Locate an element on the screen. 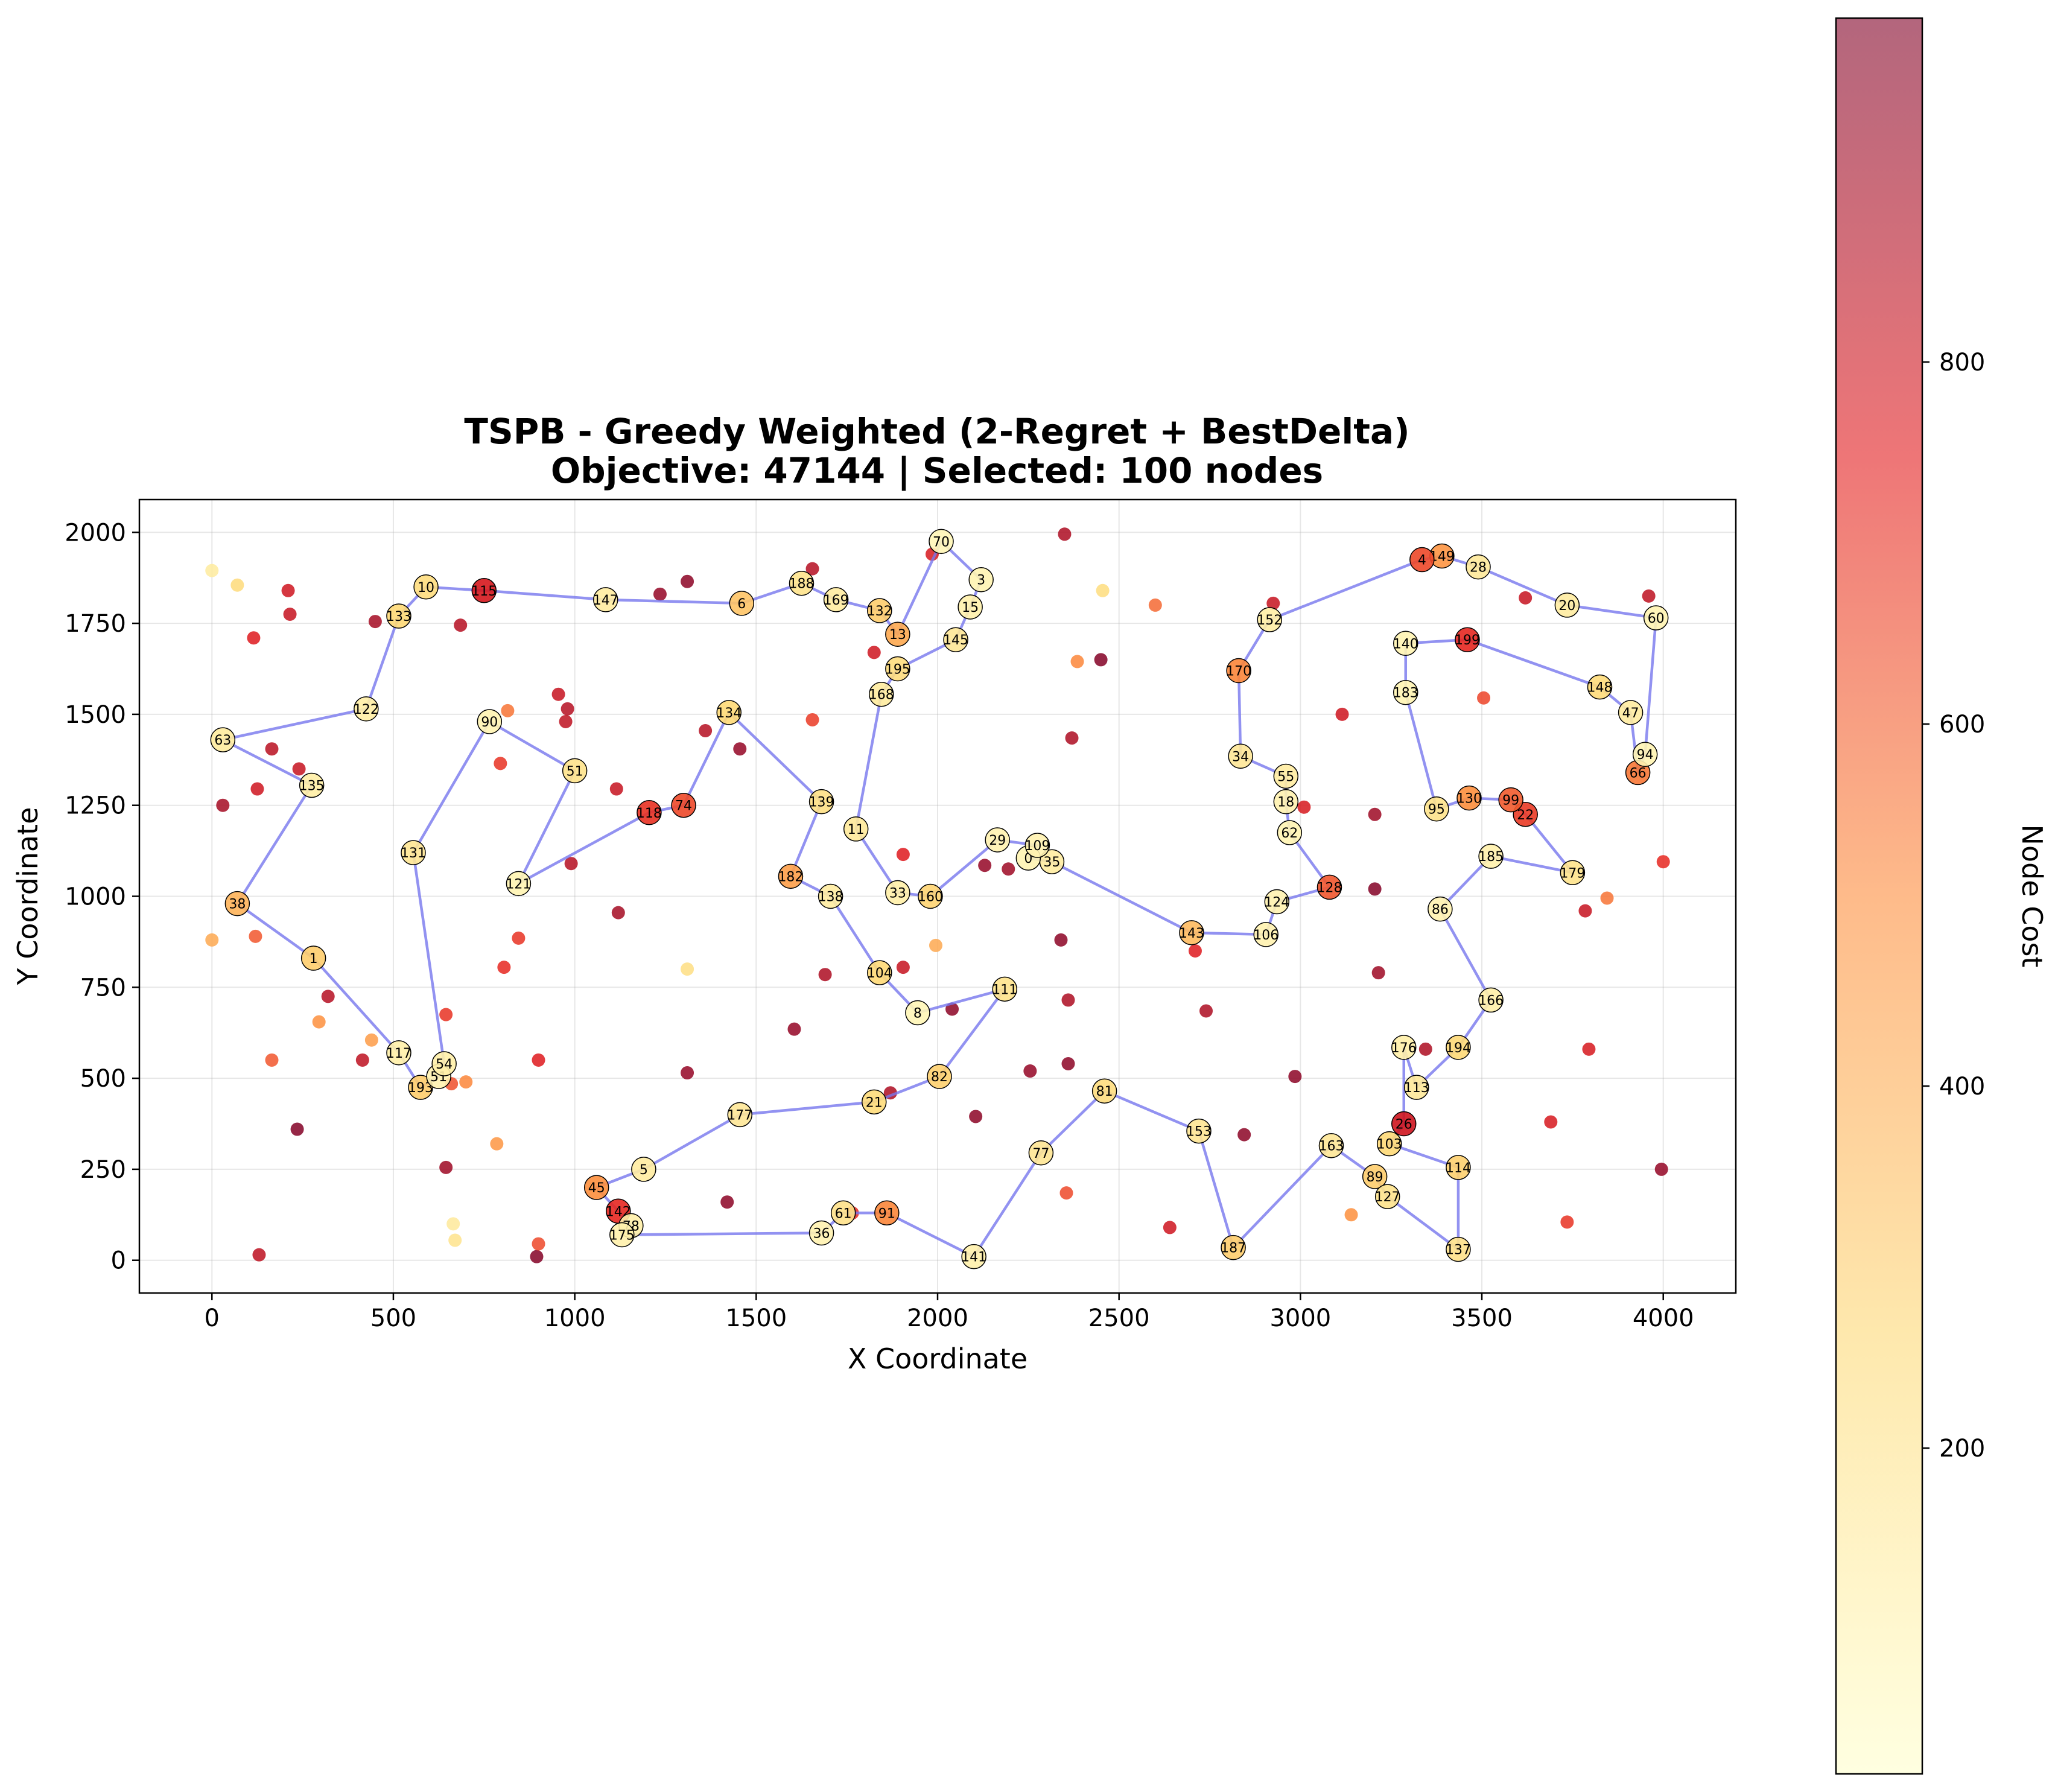 This screenshot has height=1792, width=2055. node-label: 177 is located at coordinates (740, 1115).